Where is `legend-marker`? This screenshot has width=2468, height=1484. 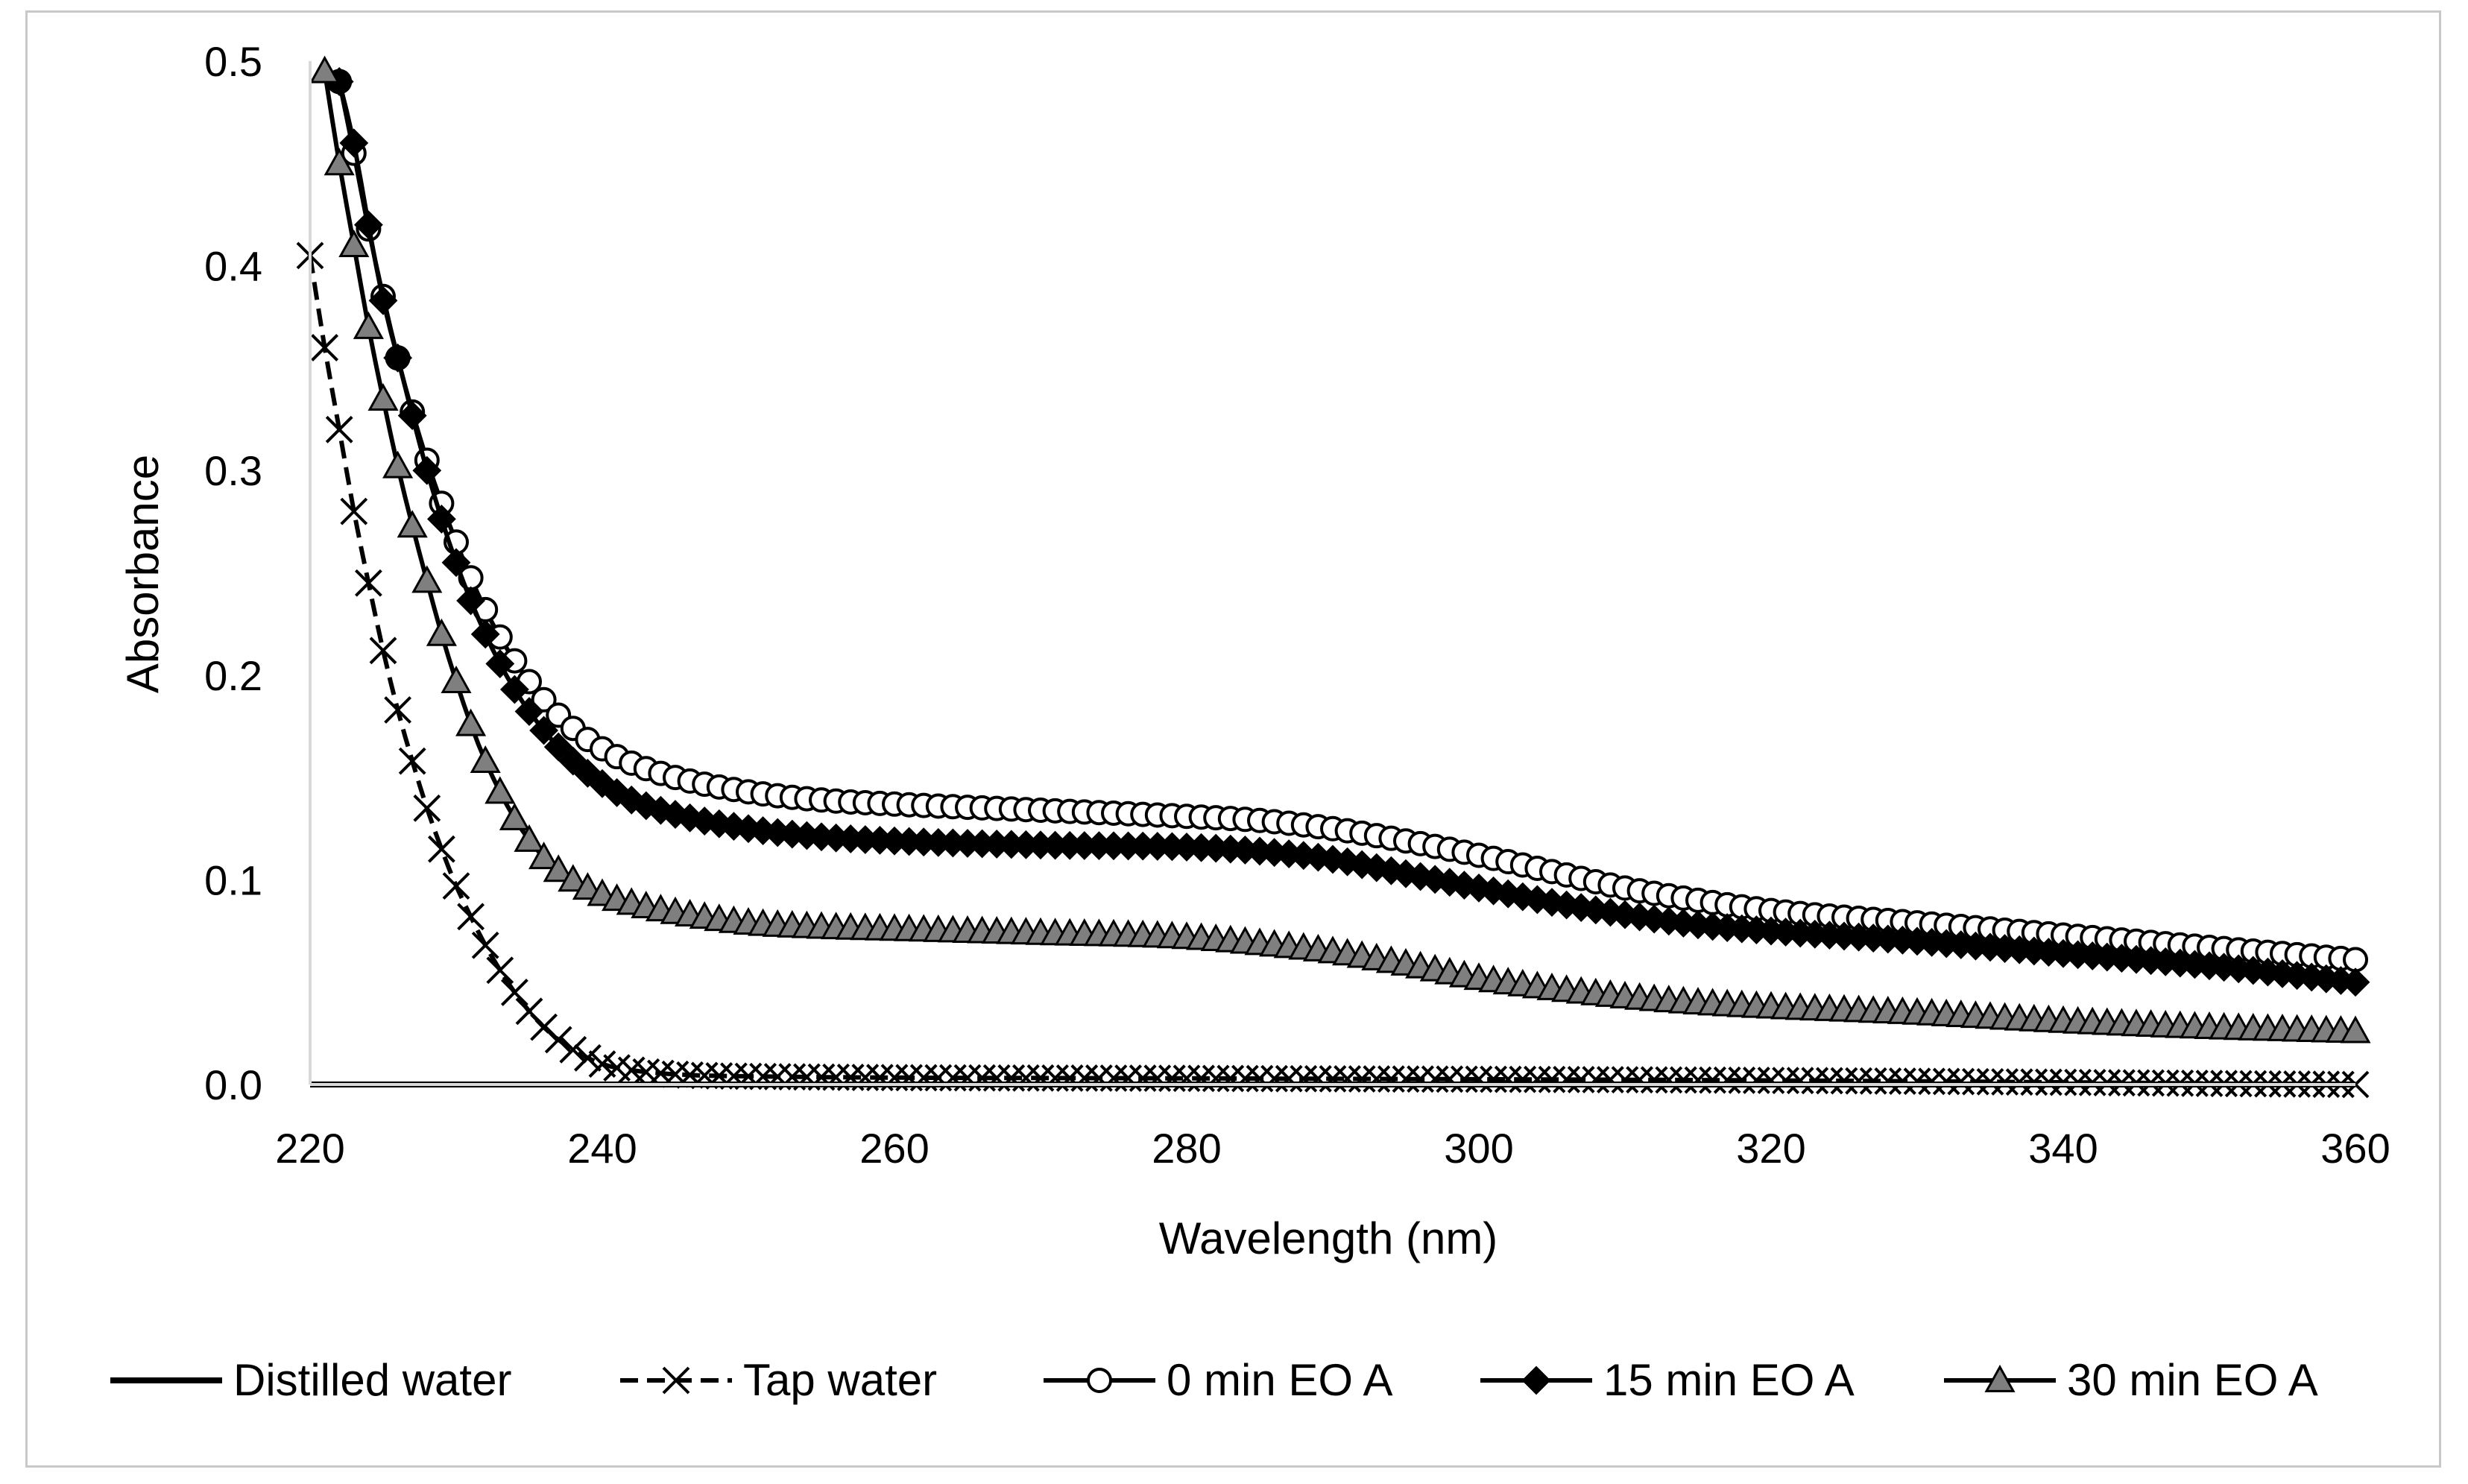 legend-marker is located at coordinates (1099, 1380).